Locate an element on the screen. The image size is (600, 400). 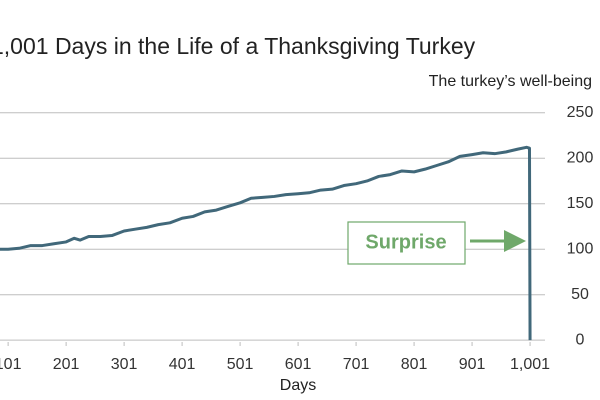
y-tick-label: 50 is located at coordinates (580, 294).